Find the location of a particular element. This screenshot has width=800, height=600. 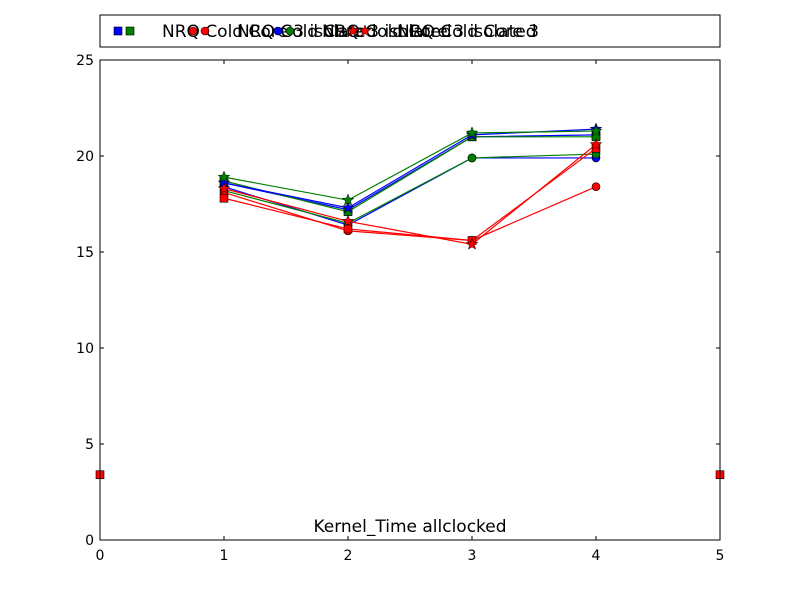

y-tick-label: 15 is located at coordinates (85, 253).